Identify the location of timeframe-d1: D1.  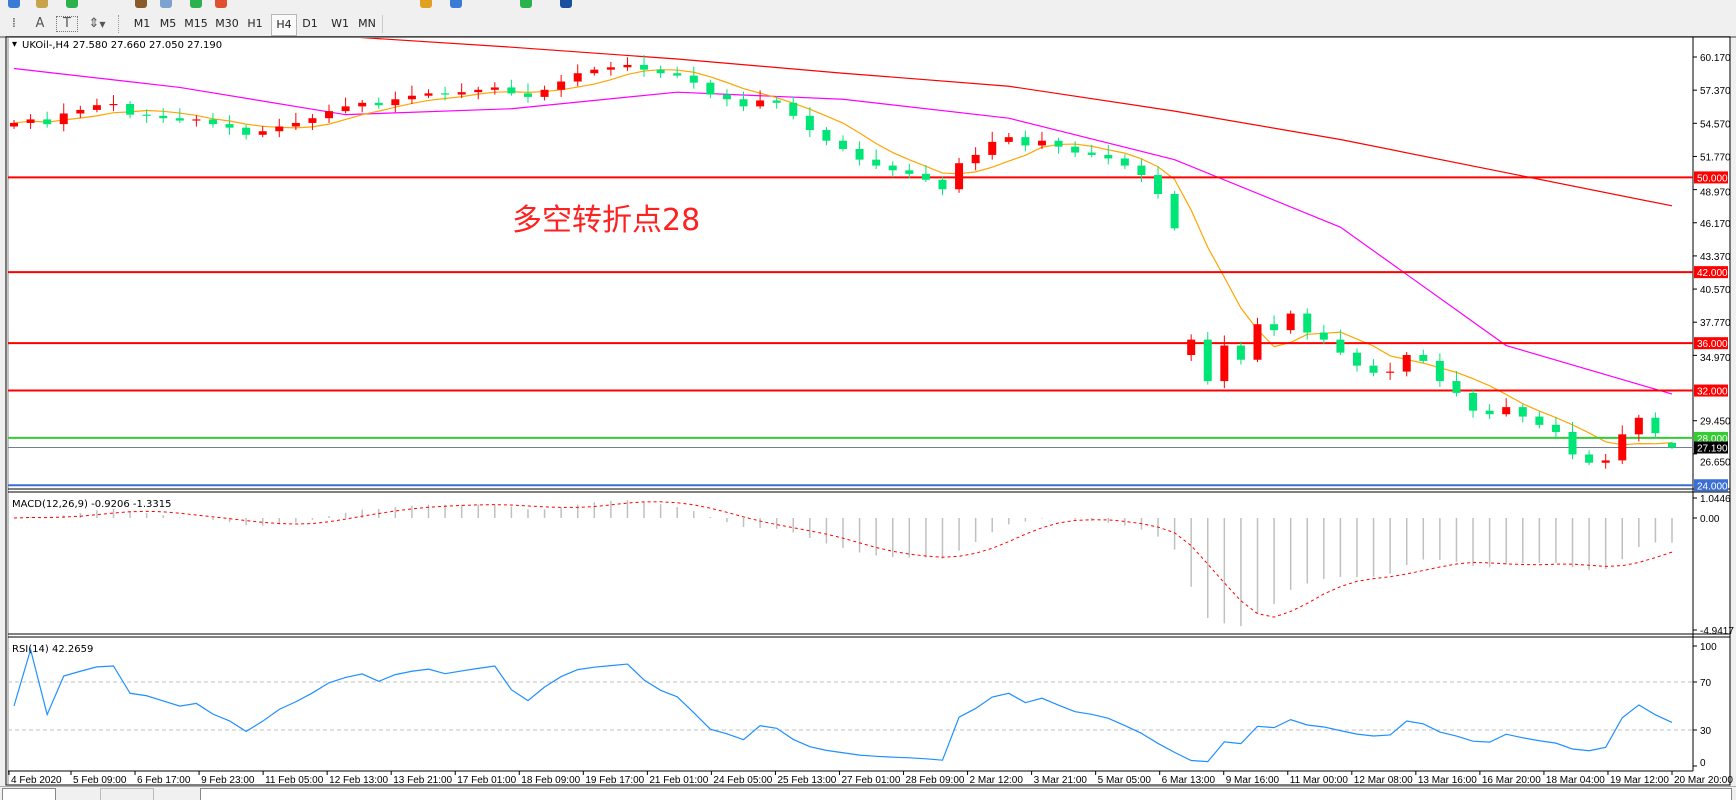
(310, 23).